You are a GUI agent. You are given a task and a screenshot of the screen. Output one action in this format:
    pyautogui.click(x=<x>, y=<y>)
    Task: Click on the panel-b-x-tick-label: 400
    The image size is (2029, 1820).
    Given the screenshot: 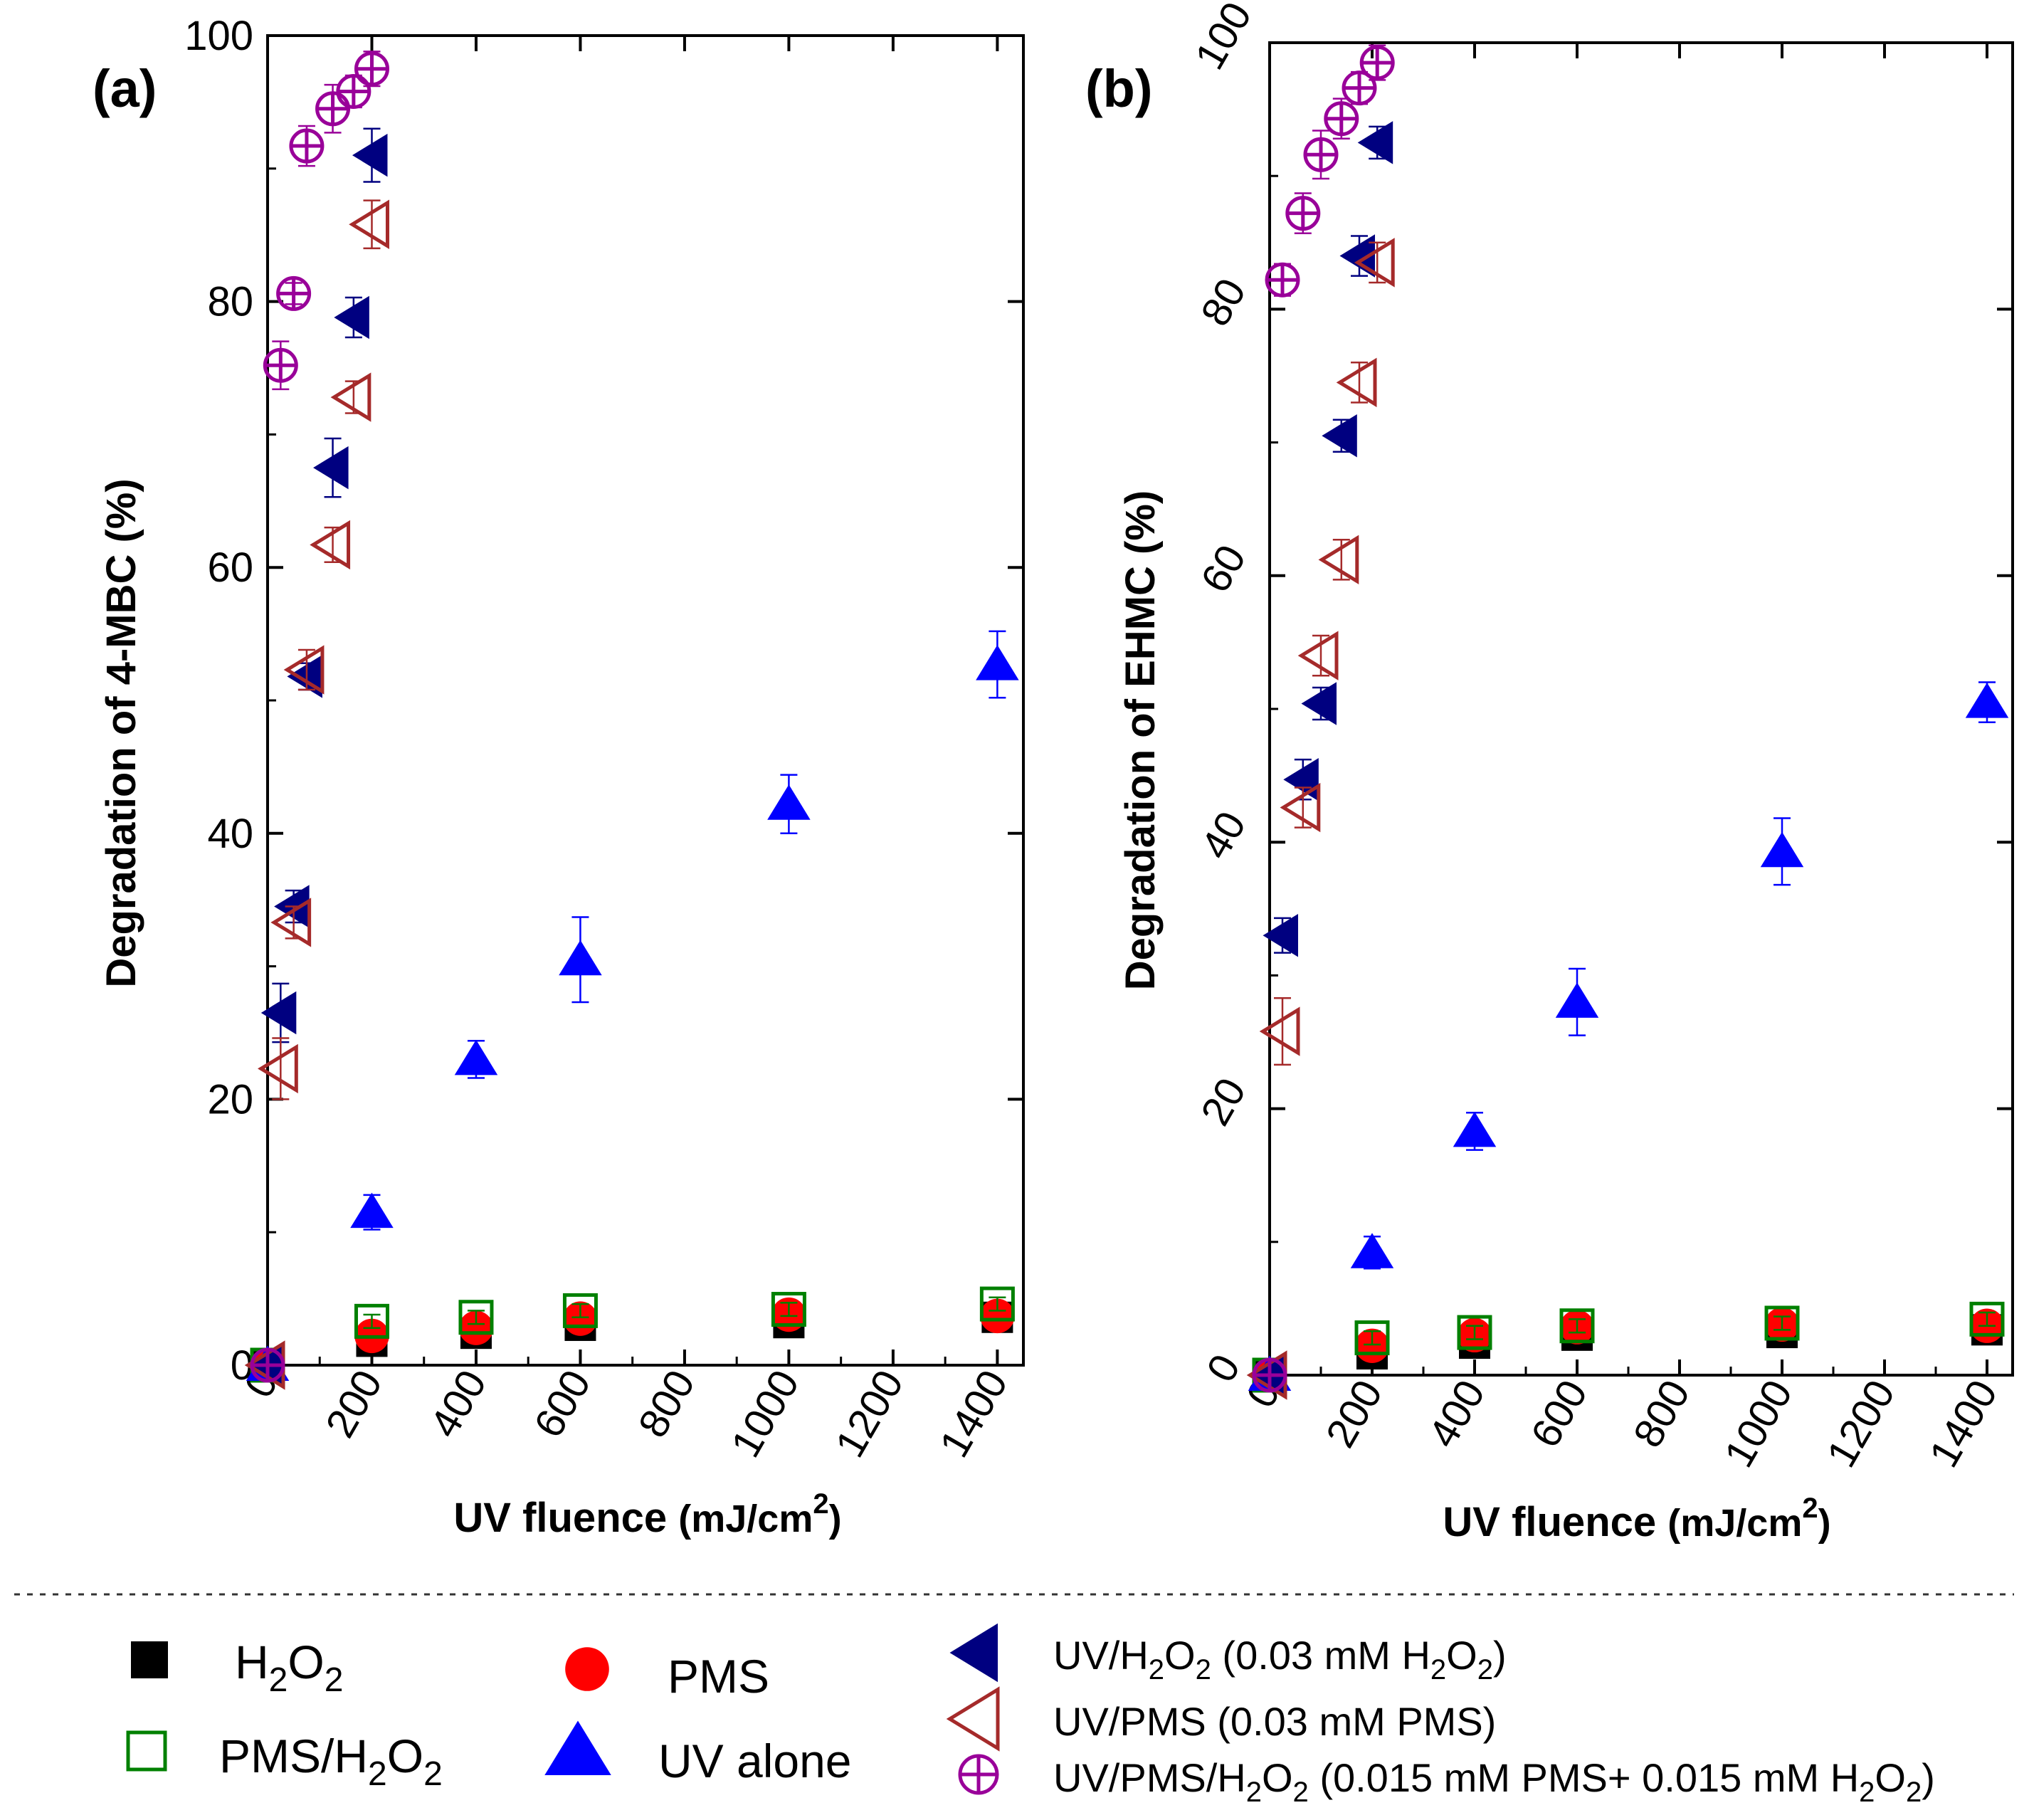 What is the action you would take?
    pyautogui.click(x=1457, y=1413)
    